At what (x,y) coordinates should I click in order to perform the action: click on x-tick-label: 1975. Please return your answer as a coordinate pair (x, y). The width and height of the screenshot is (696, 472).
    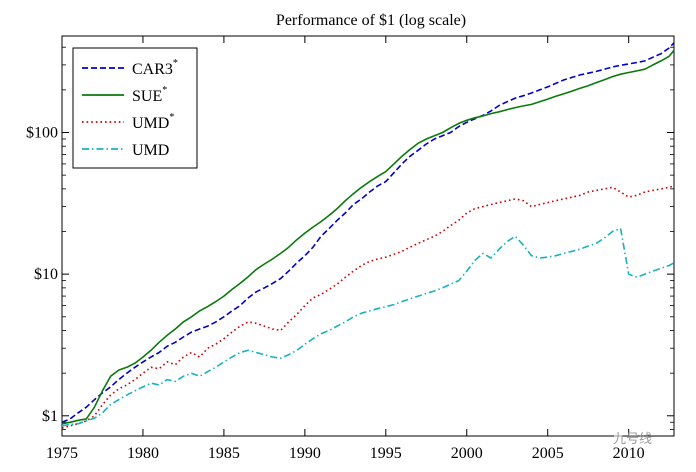
    Looking at the image, I should click on (62, 453).